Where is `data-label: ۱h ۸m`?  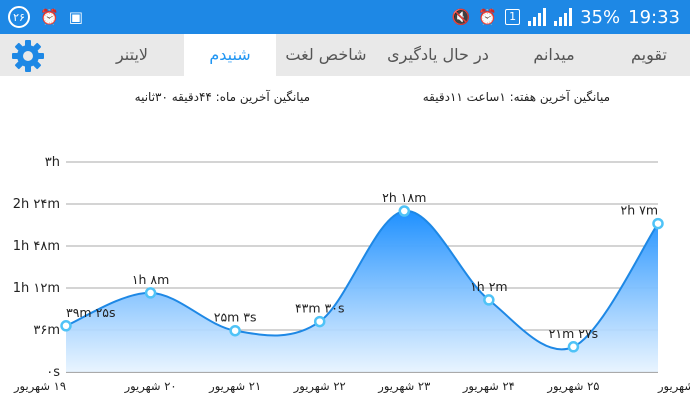 data-label: ۱h ۸m is located at coordinates (151, 279).